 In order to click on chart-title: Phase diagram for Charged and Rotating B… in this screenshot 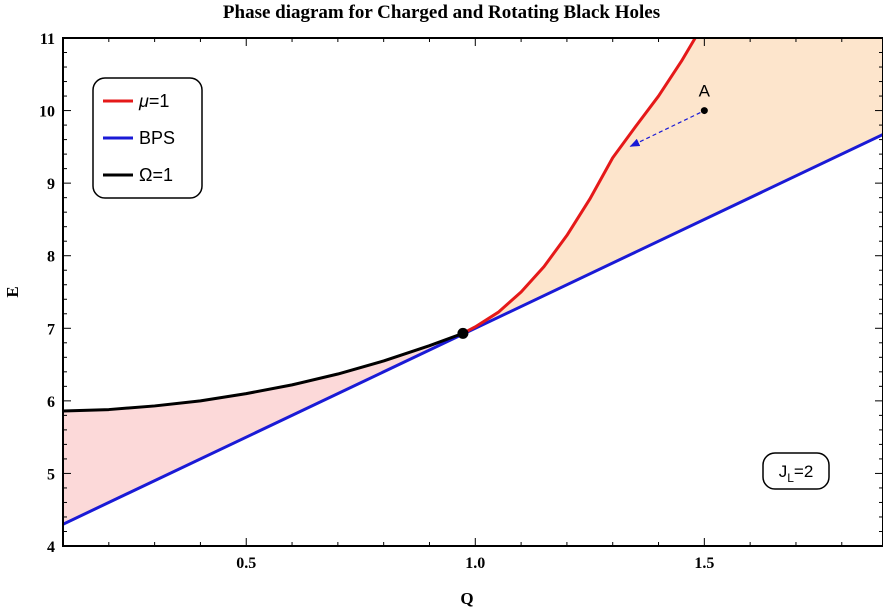, I will do `click(441, 12)`.